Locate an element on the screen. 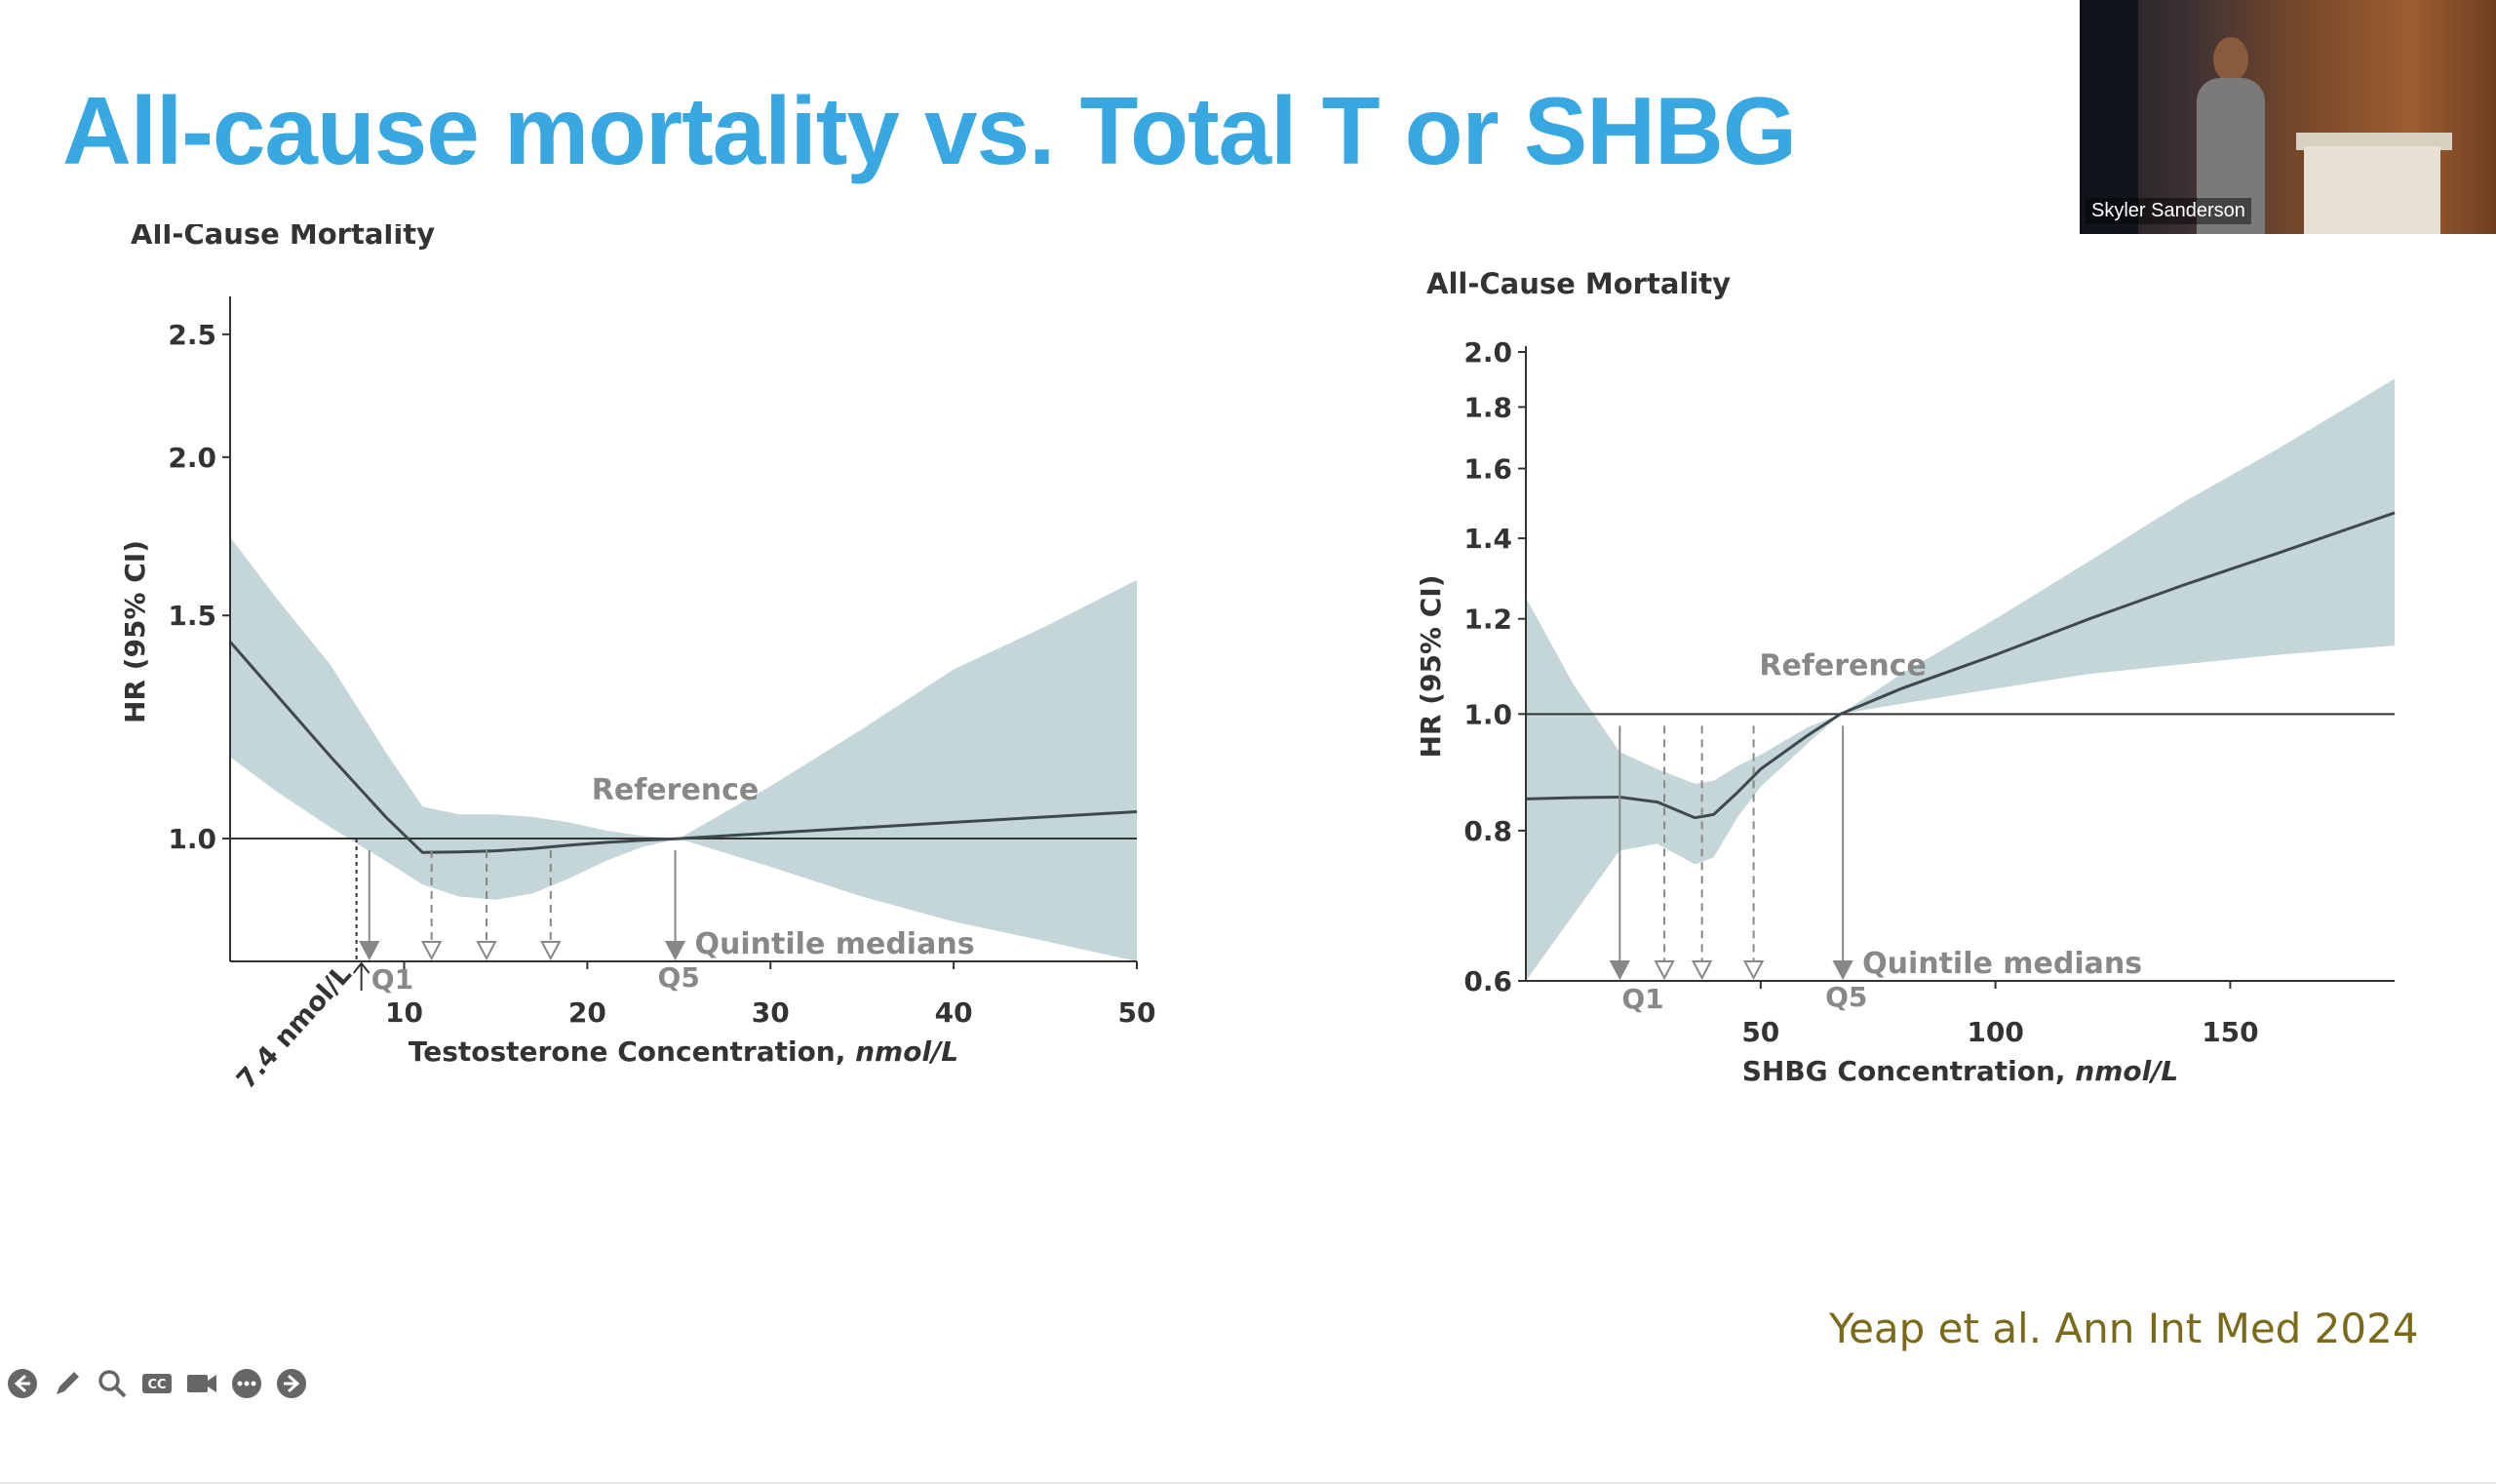 This screenshot has height=1484, width=2496. captions-button: CC is located at coordinates (157, 1383).